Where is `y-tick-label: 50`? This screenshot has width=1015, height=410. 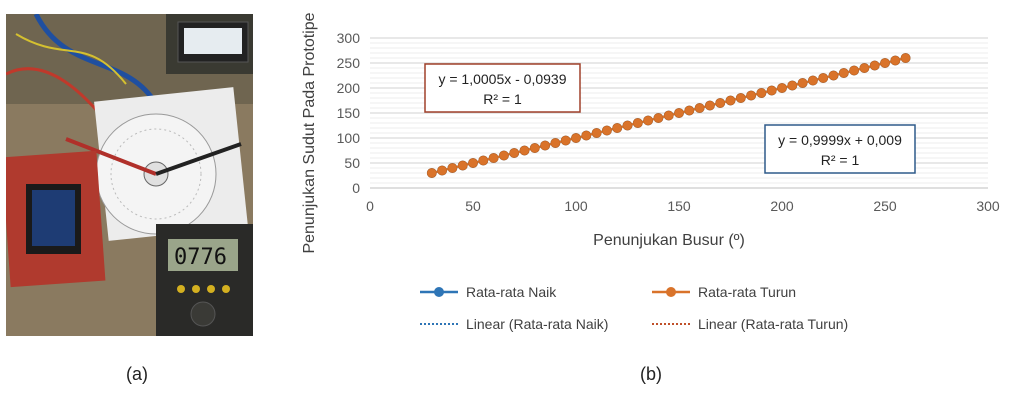 y-tick-label: 50 is located at coordinates (352, 163).